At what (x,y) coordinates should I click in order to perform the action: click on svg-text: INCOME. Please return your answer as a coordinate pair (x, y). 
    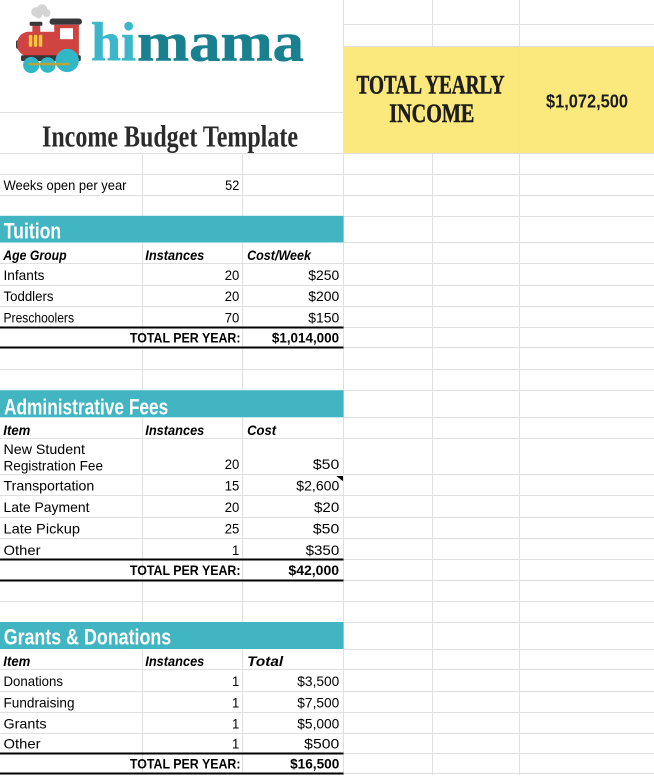
    Looking at the image, I should click on (431, 113).